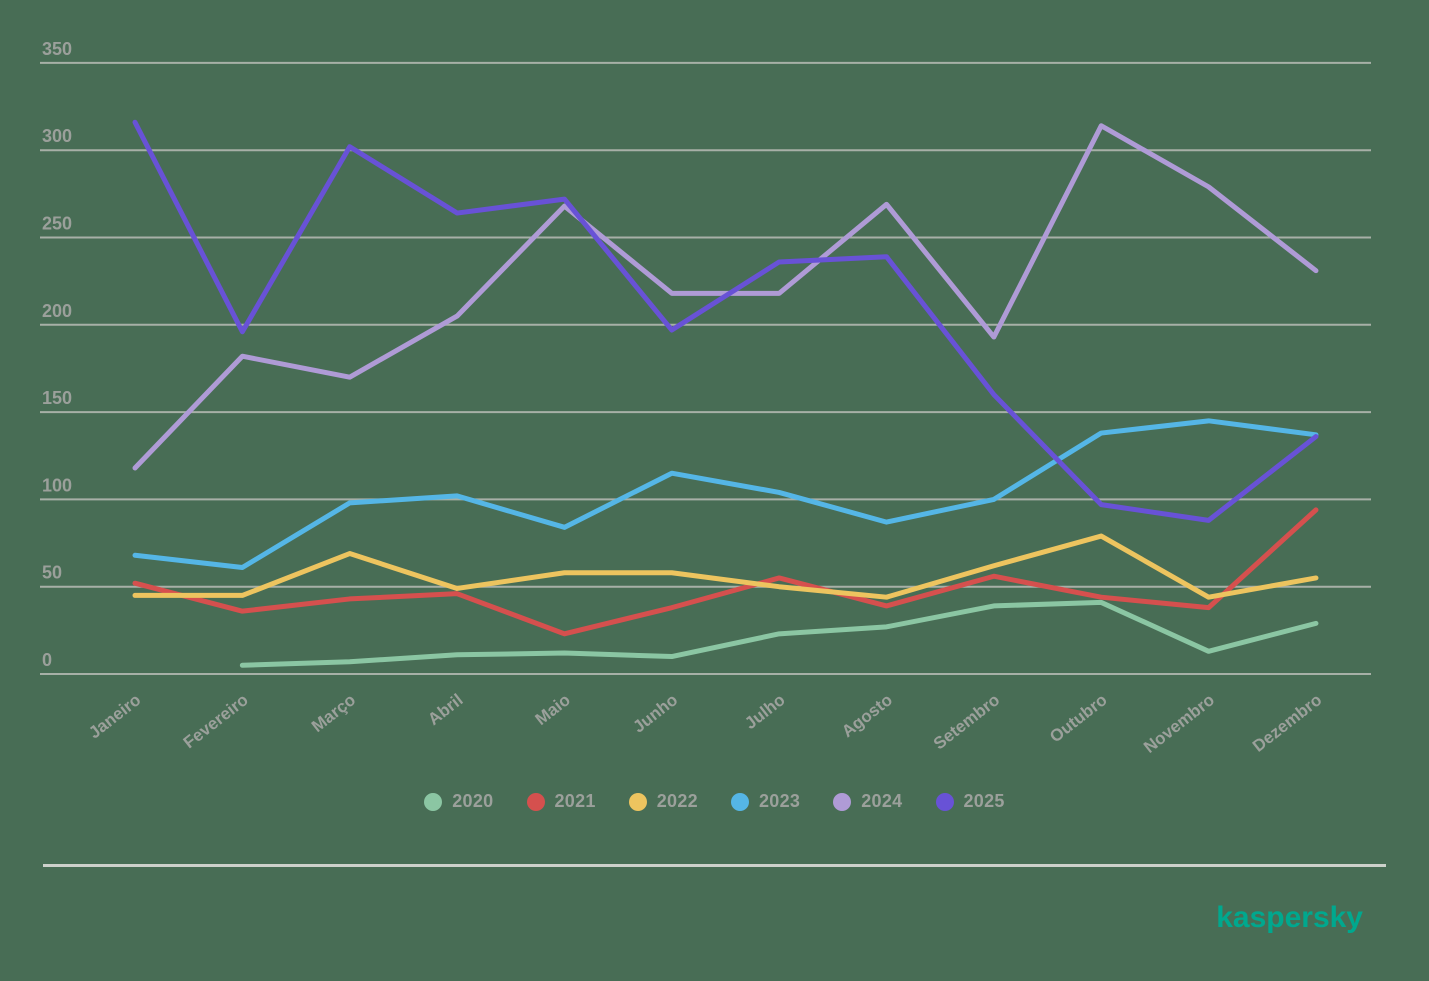  I want to click on y-tick-label: 150, so click(57, 398).